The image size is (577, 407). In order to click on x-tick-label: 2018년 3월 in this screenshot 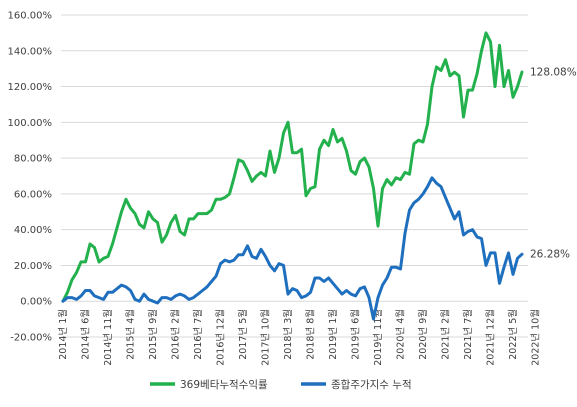, I will do `click(288, 334)`.